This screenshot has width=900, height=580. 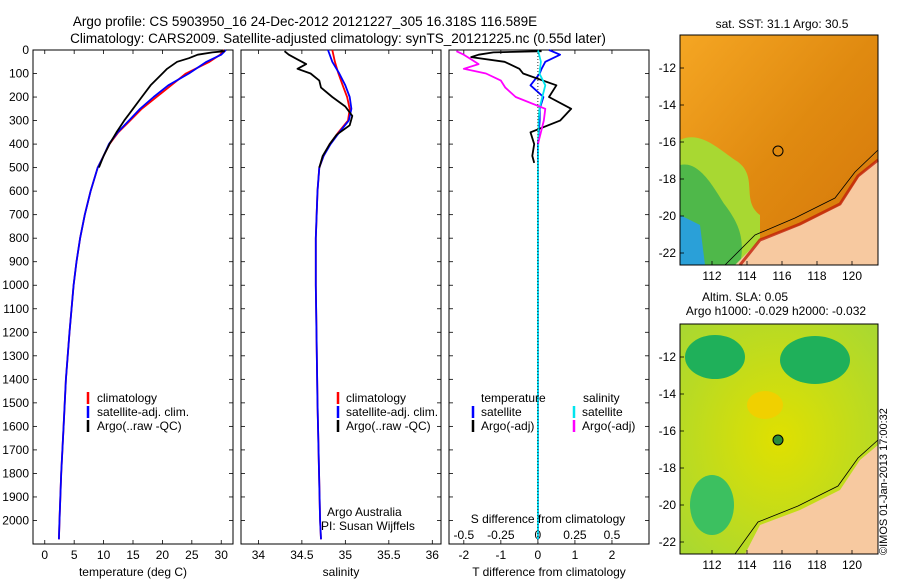 What do you see at coordinates (501, 555) in the screenshot?
I see `x-tick-label: -1` at bounding box center [501, 555].